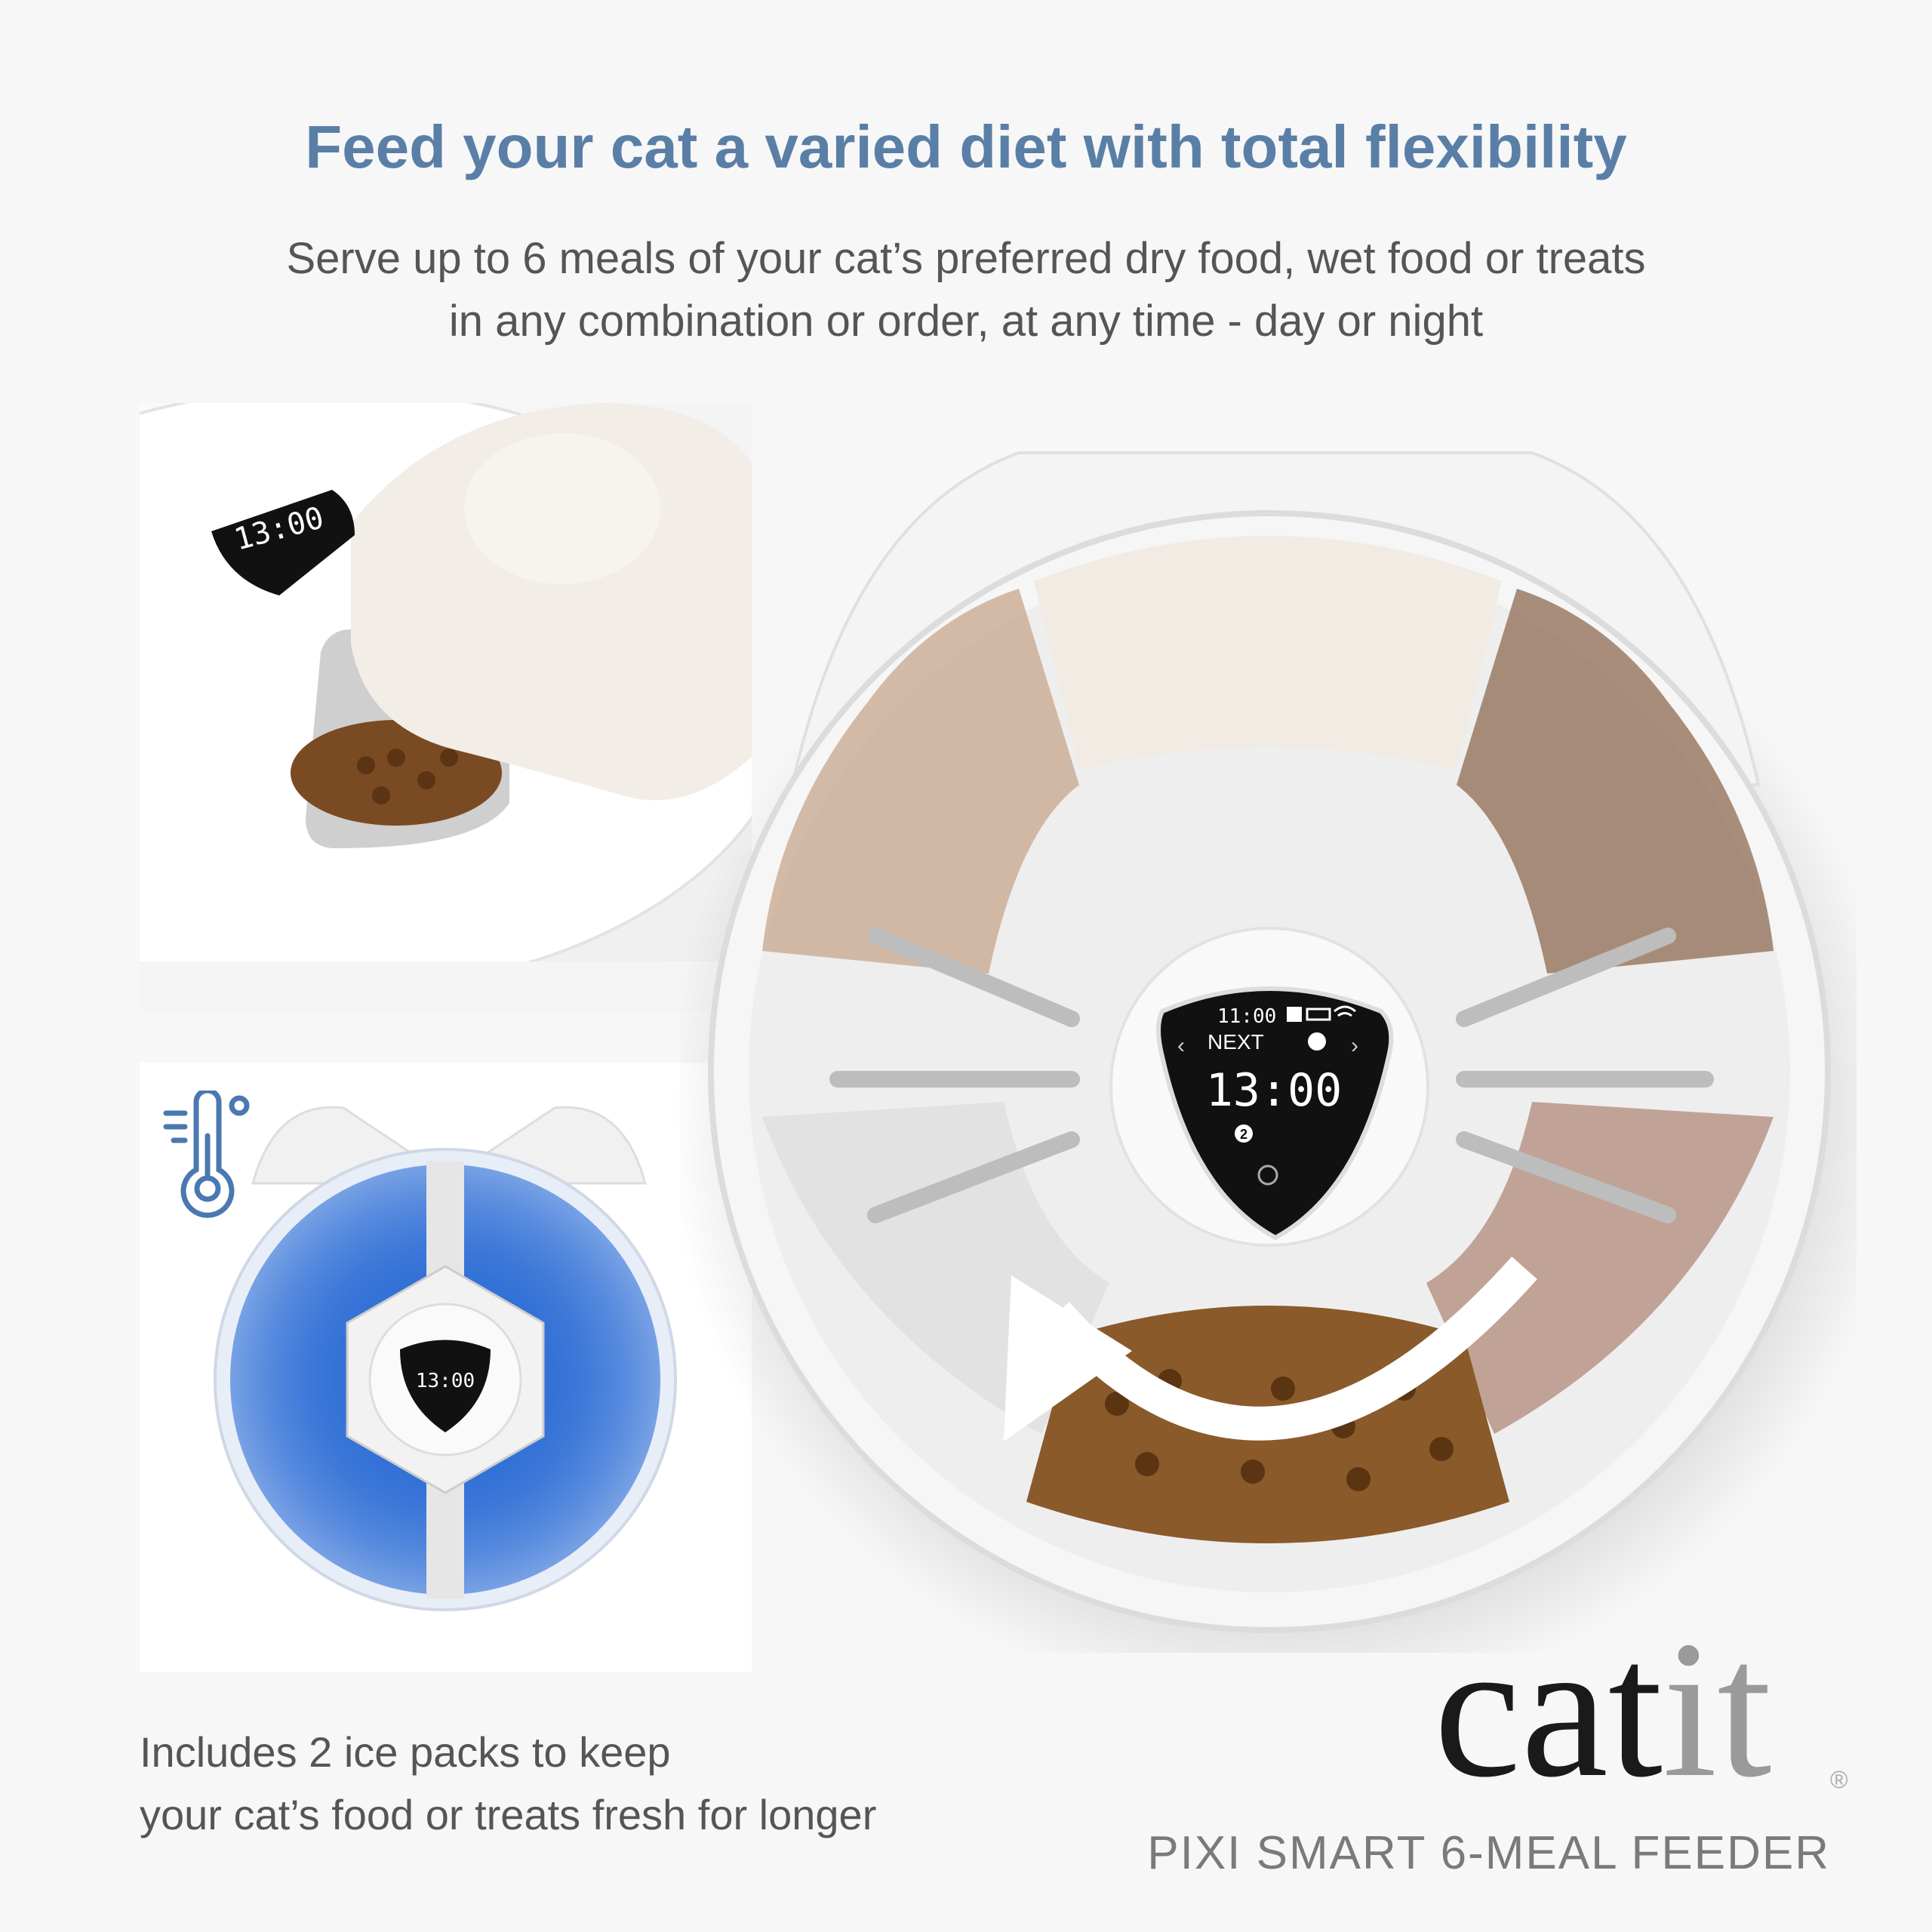 This screenshot has height=1932, width=1932. I want to click on registered-mark: ®, so click(1839, 1779).